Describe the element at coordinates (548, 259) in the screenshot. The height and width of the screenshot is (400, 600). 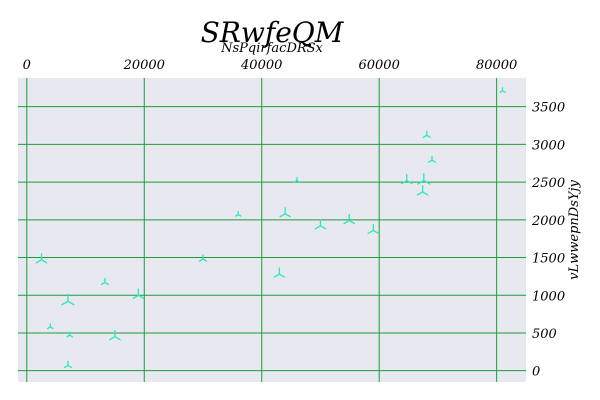
I see `y-tick-label: 1500` at that location.